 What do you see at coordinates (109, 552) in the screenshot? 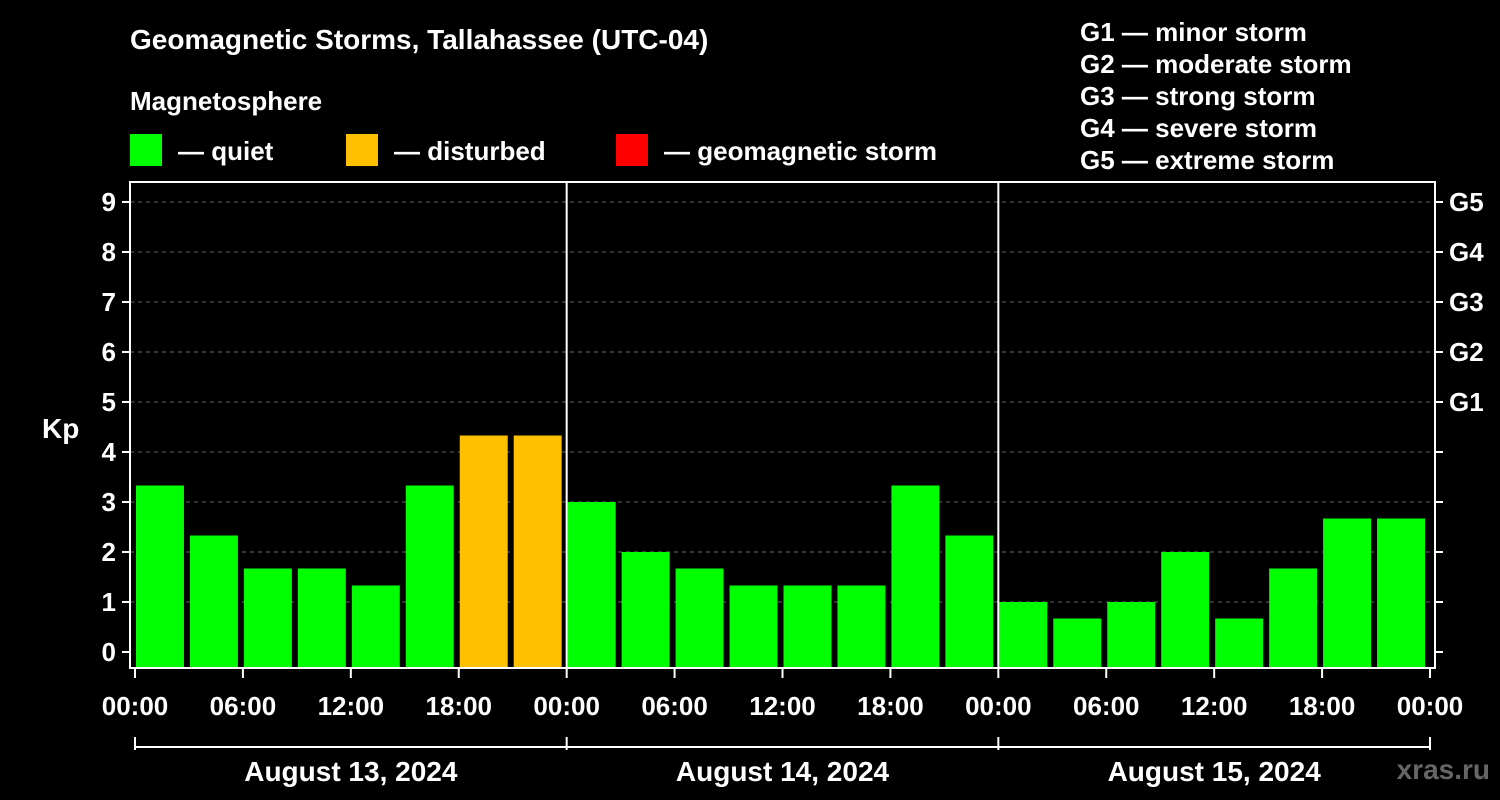
I see `y-tick-label: 2` at bounding box center [109, 552].